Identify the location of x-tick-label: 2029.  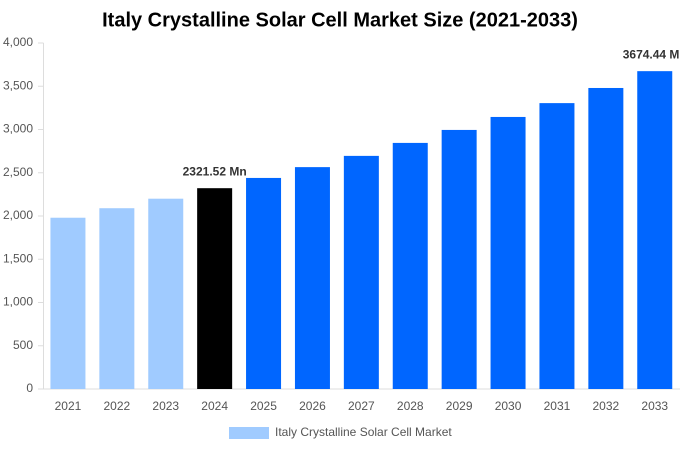
(459, 406).